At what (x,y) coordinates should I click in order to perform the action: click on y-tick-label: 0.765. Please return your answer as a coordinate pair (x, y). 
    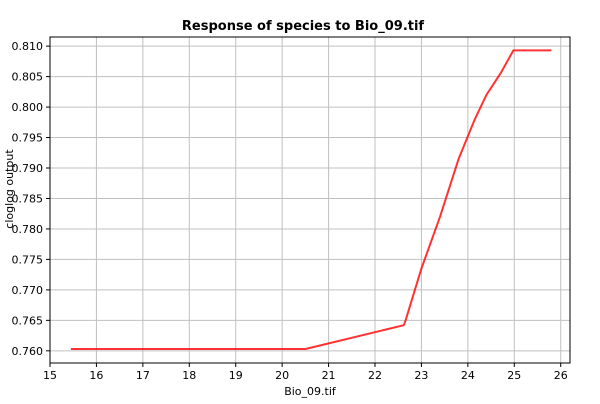
    Looking at the image, I should click on (28, 320).